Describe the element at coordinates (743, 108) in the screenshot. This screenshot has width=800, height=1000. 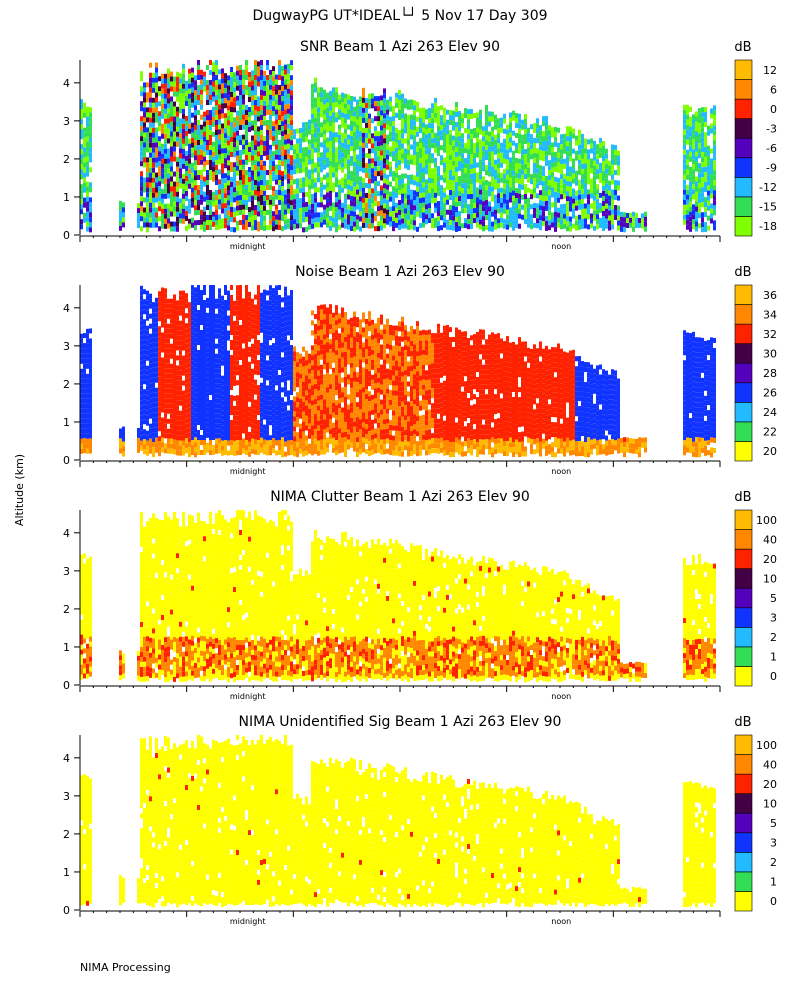
I see `colorbar-swatch` at that location.